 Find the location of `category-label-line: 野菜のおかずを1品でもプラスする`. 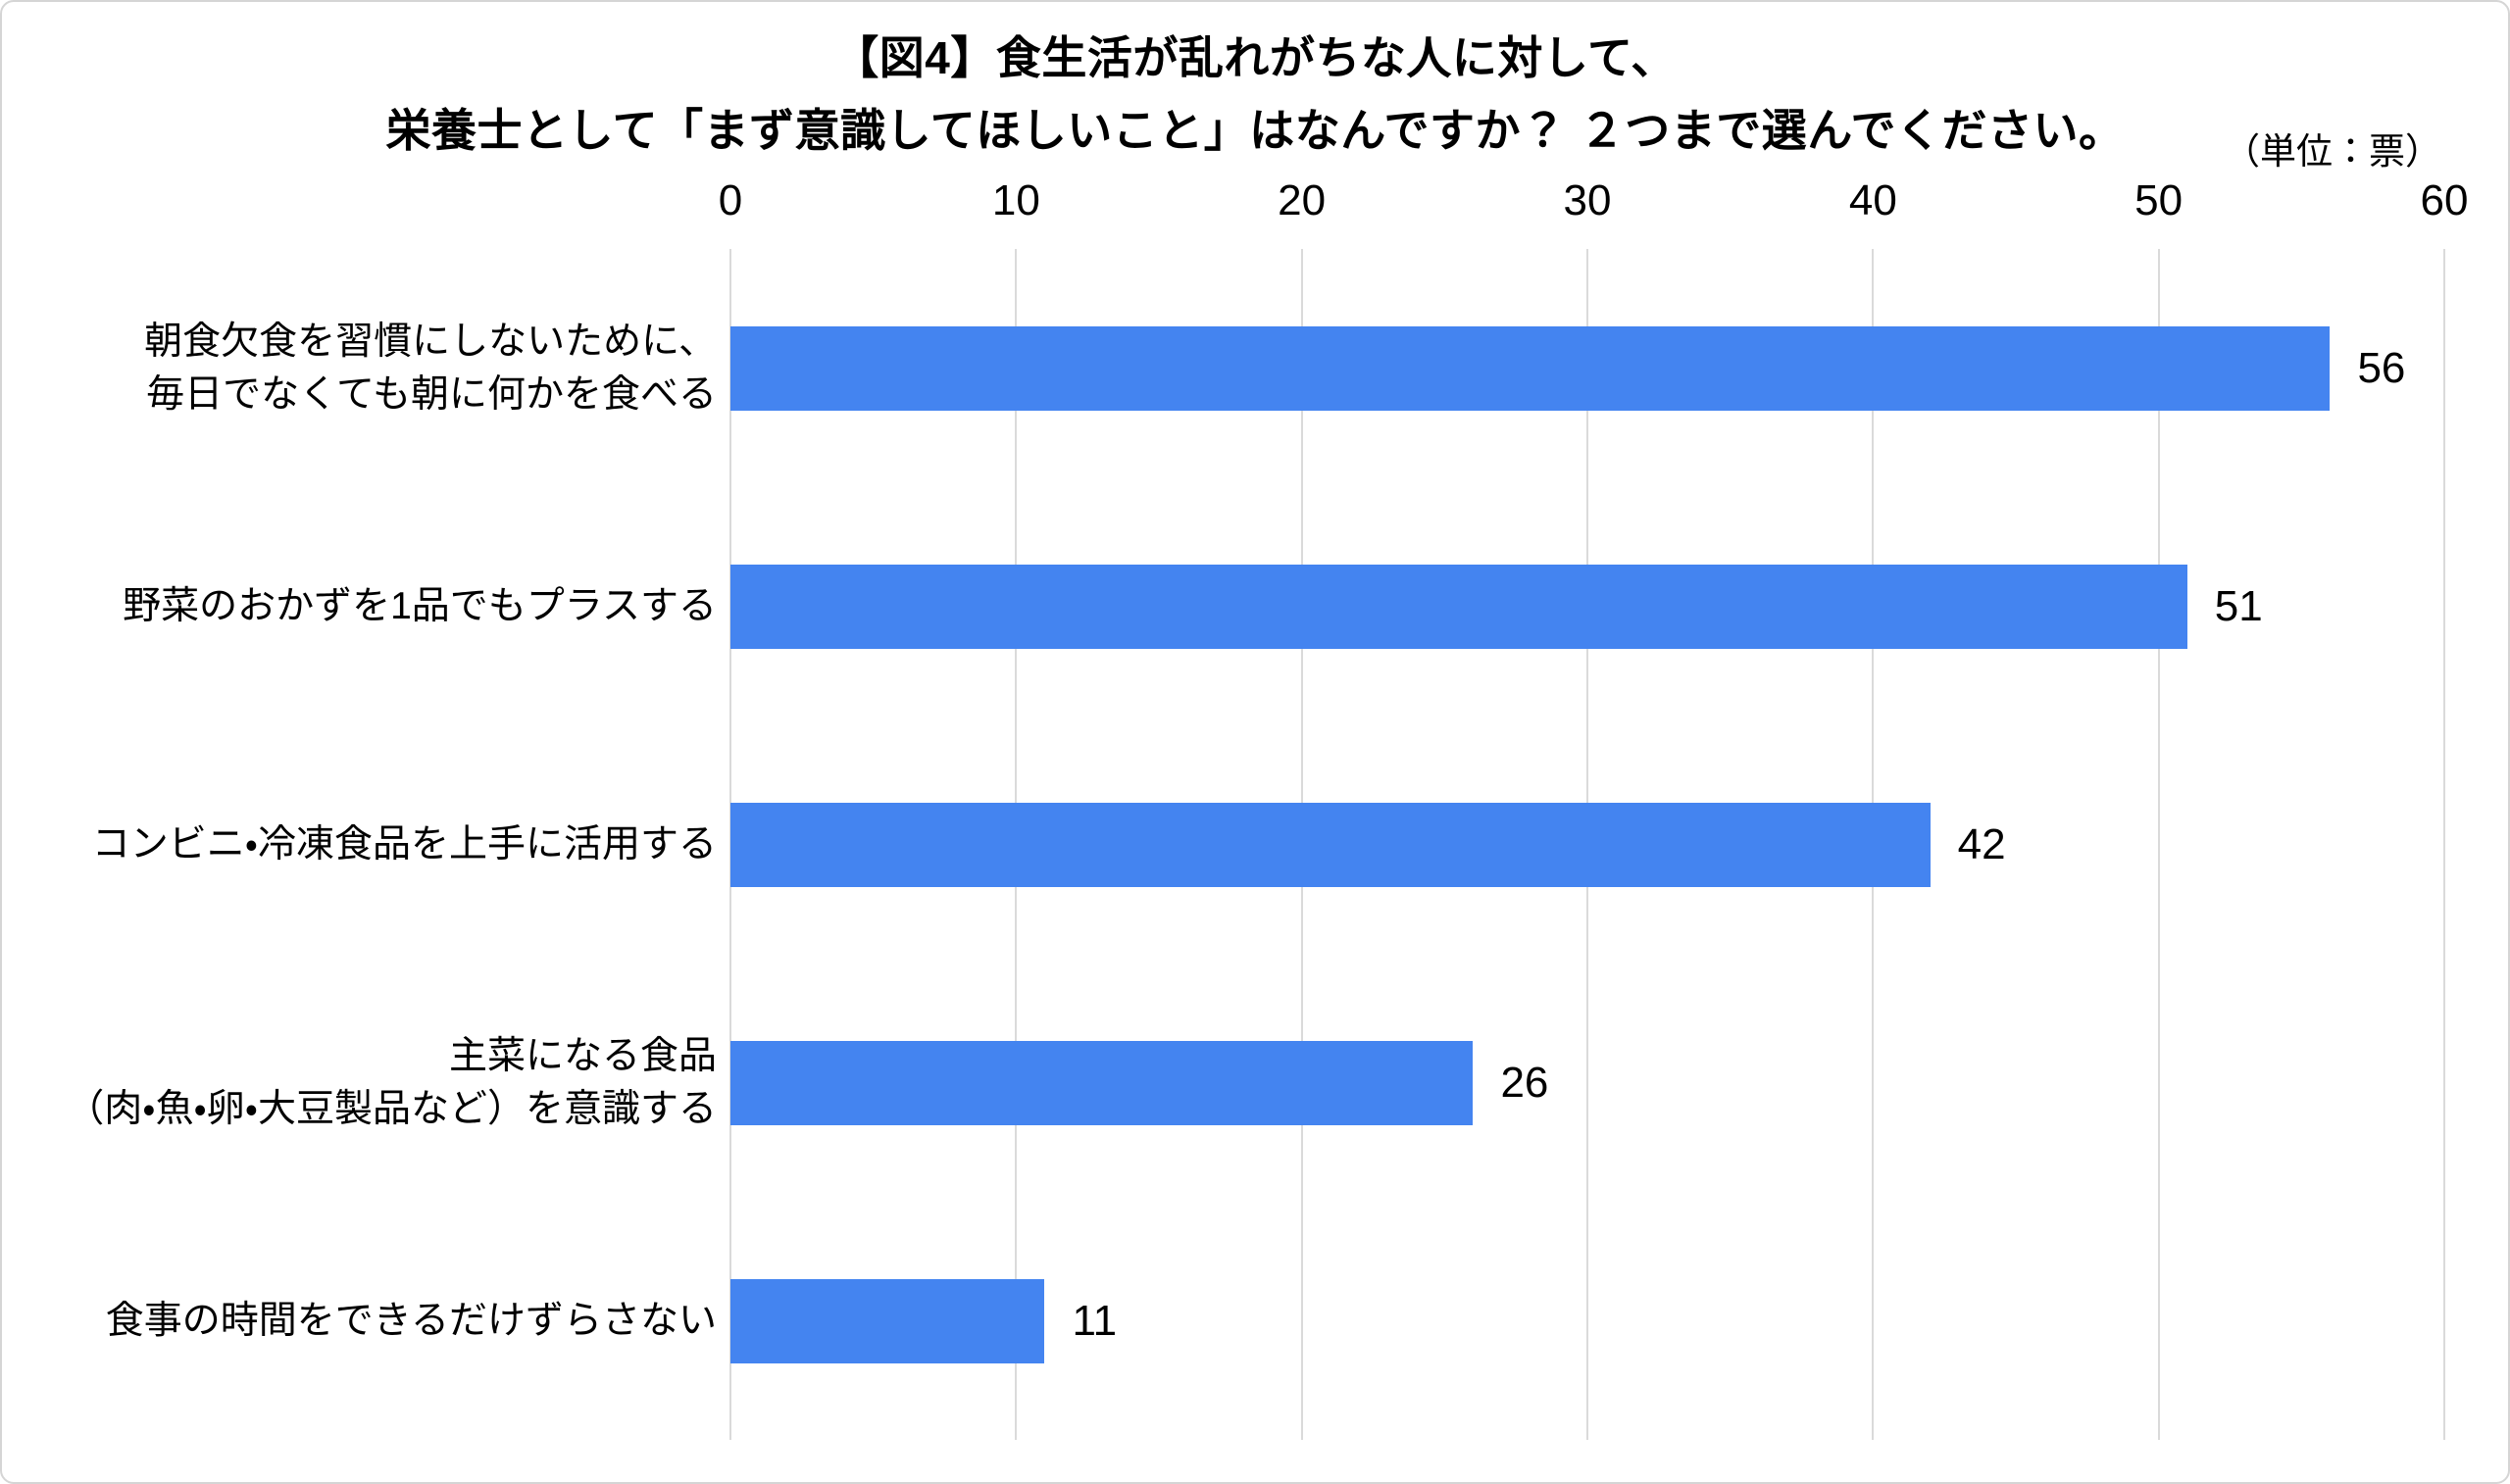

category-label-line: 野菜のおかずを1品でもプラスする is located at coordinates (420, 605).